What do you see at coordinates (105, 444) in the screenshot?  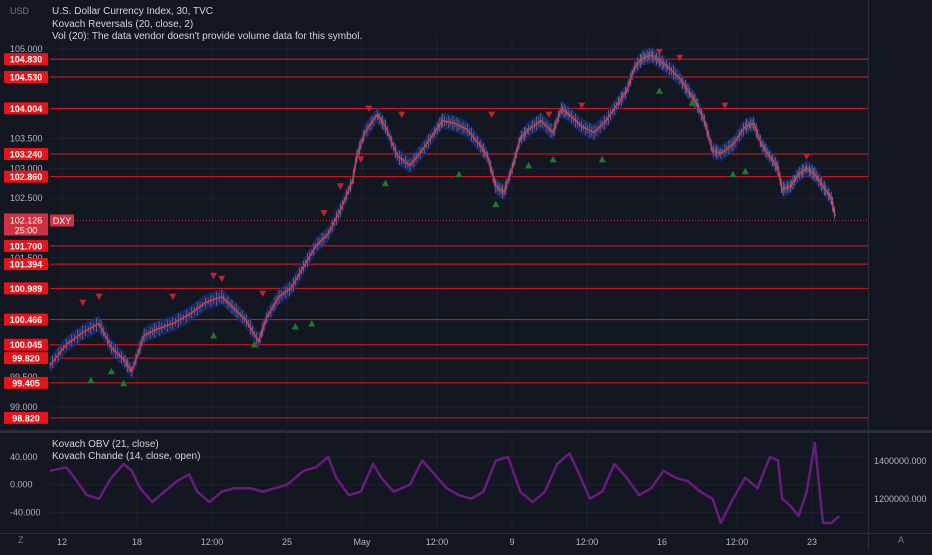 I see `legend-kovach-obv: Kovach OBV (21, close)` at bounding box center [105, 444].